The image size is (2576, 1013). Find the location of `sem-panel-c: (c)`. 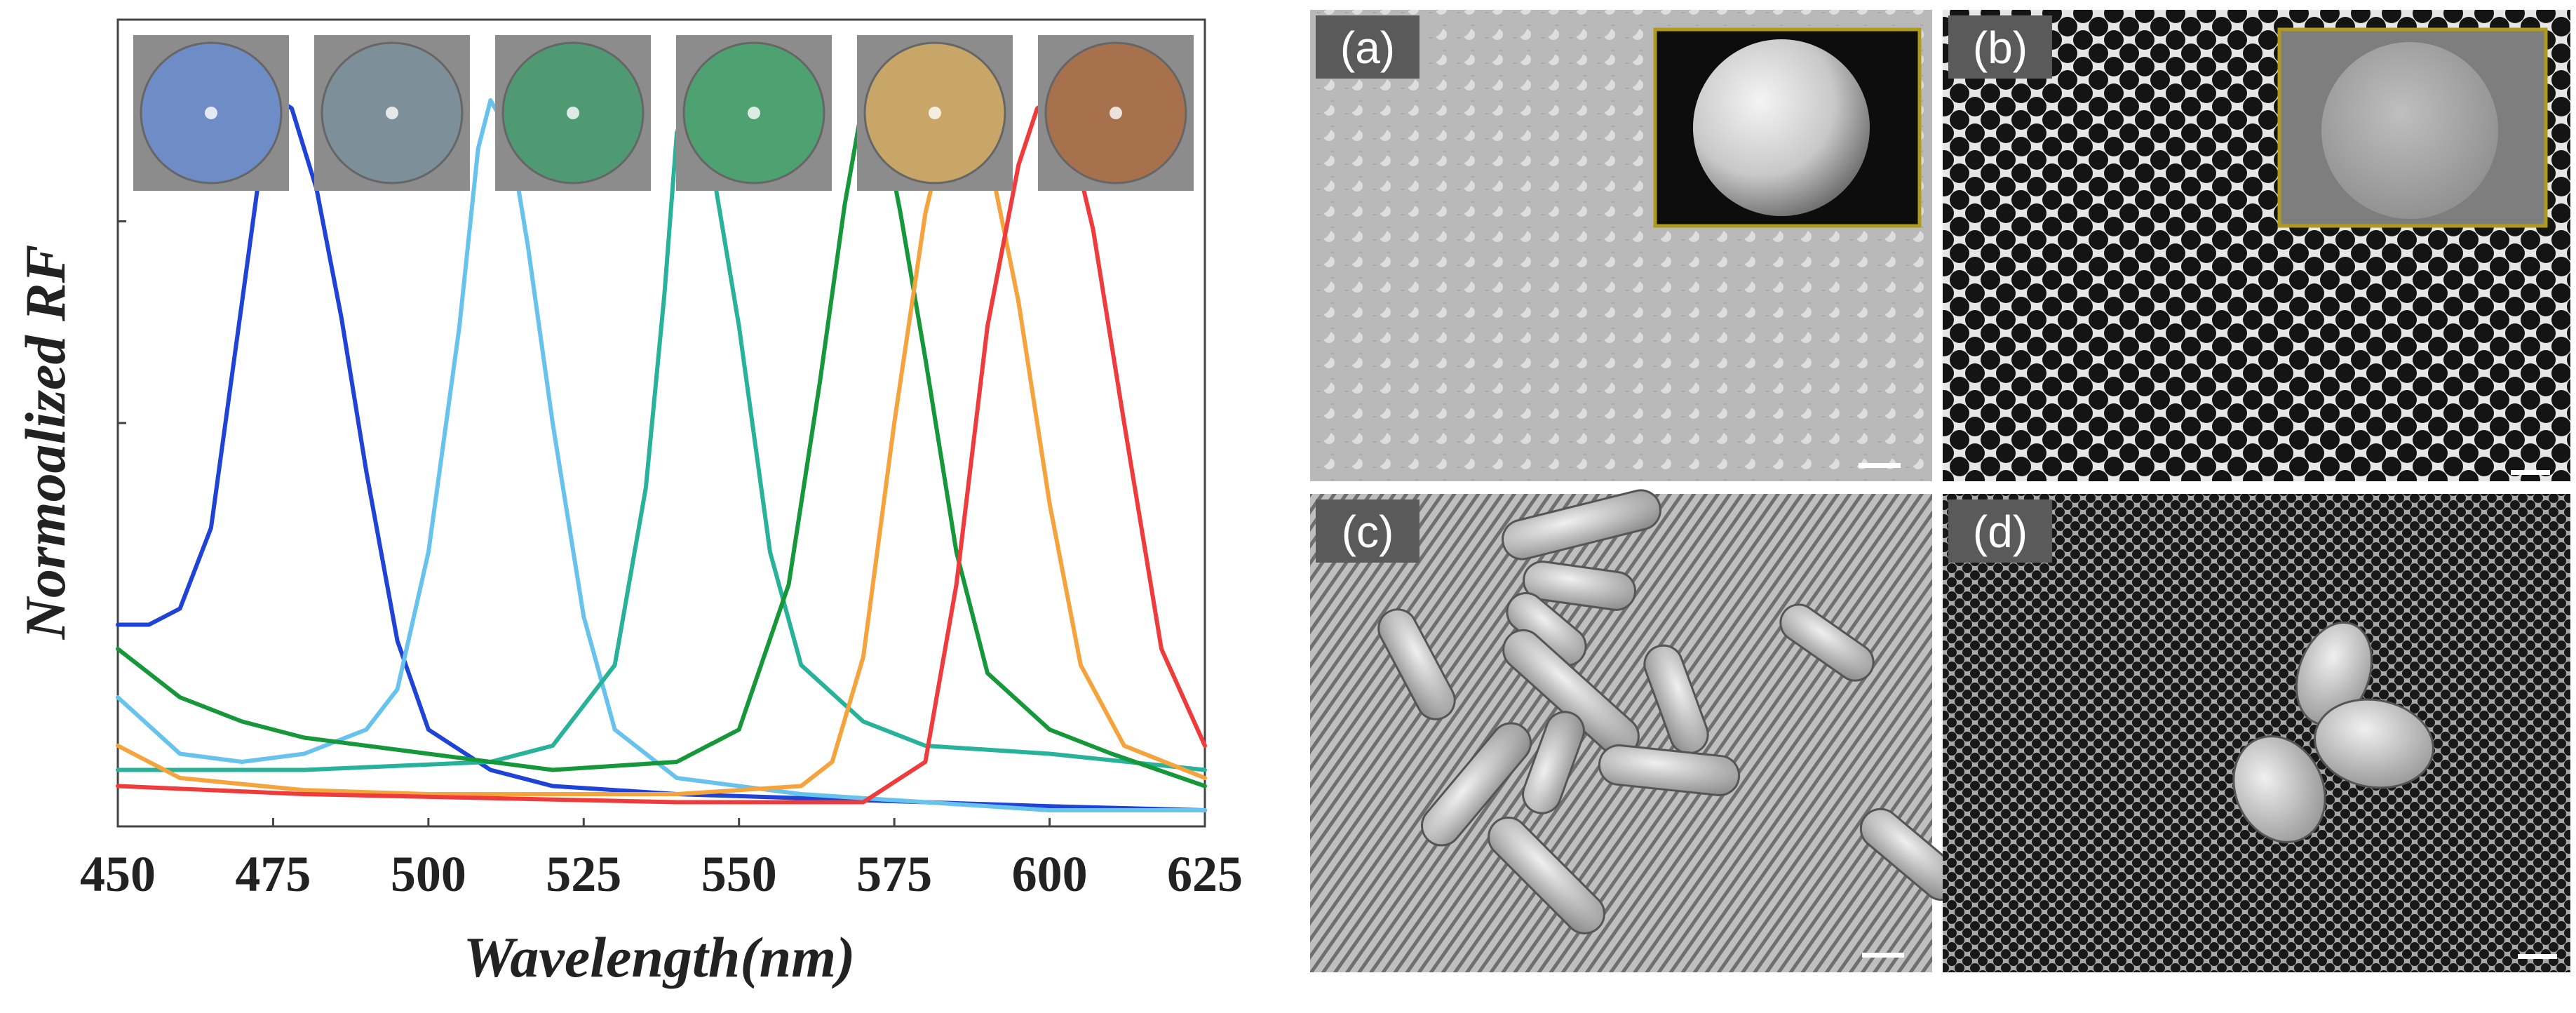

sem-panel-c: (c) is located at coordinates (1636, 730).